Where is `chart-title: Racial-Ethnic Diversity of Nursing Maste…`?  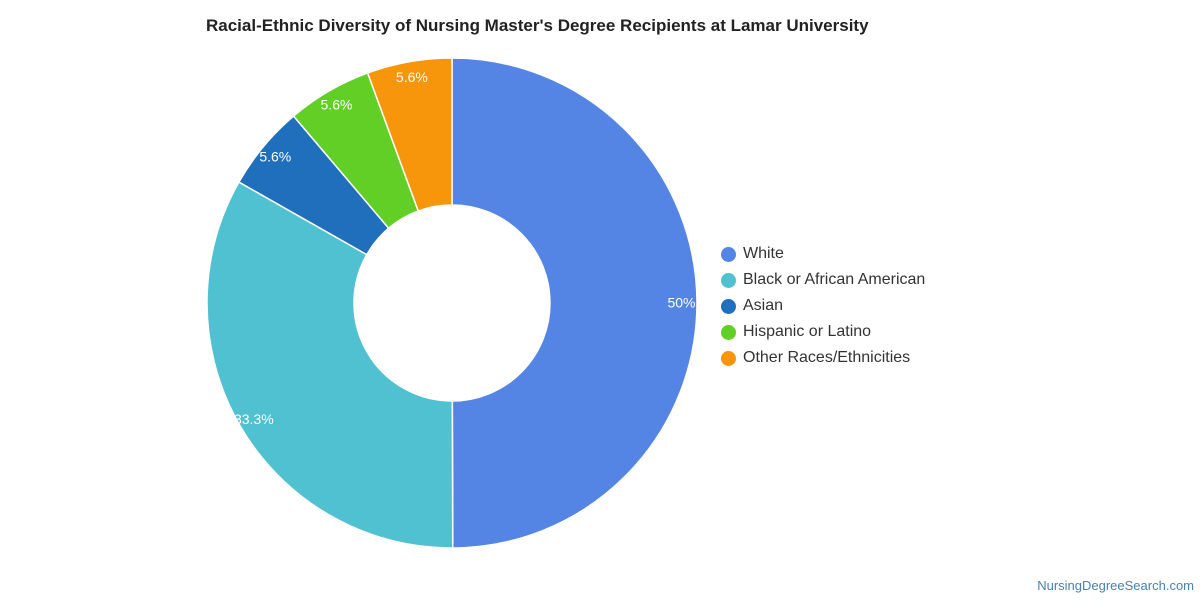
chart-title: Racial-Ethnic Diversity of Nursing Maste… is located at coordinates (537, 25).